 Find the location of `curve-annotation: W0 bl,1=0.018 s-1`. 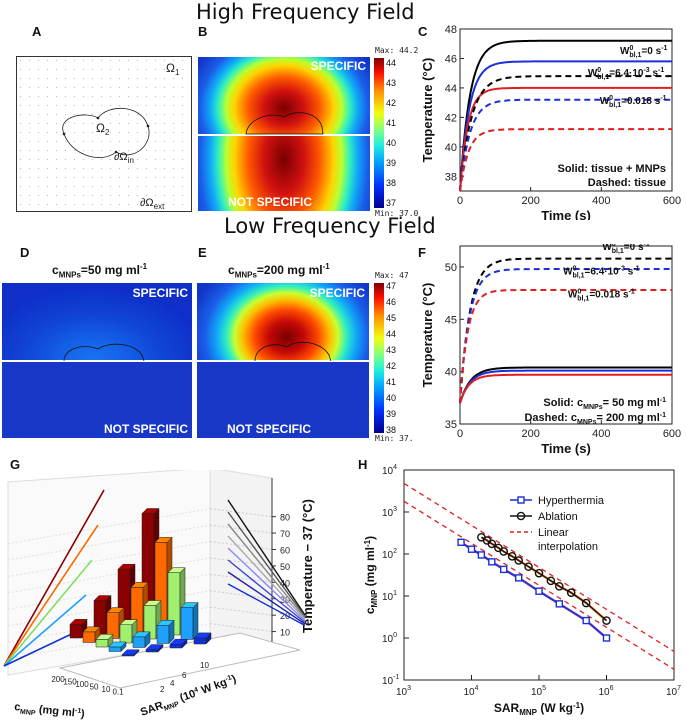

curve-annotation: W0 bl,1=0.018 s-1 is located at coordinates (633, 102).